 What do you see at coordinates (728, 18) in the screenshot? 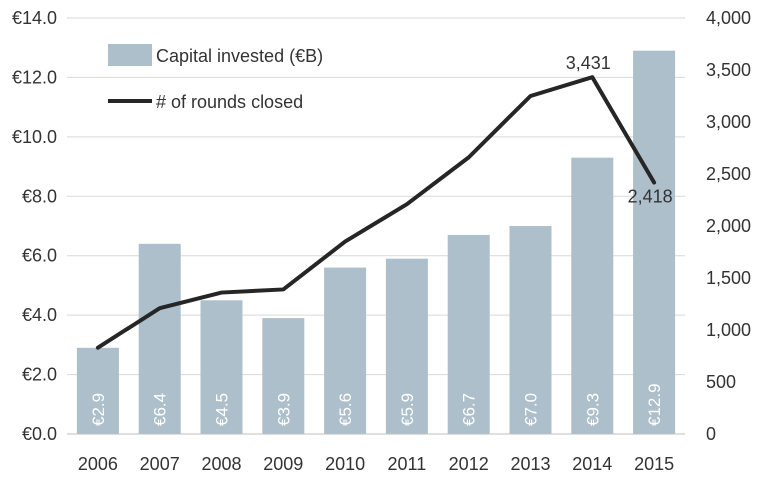
I see `y-right-tick-label: 4,000` at bounding box center [728, 18].